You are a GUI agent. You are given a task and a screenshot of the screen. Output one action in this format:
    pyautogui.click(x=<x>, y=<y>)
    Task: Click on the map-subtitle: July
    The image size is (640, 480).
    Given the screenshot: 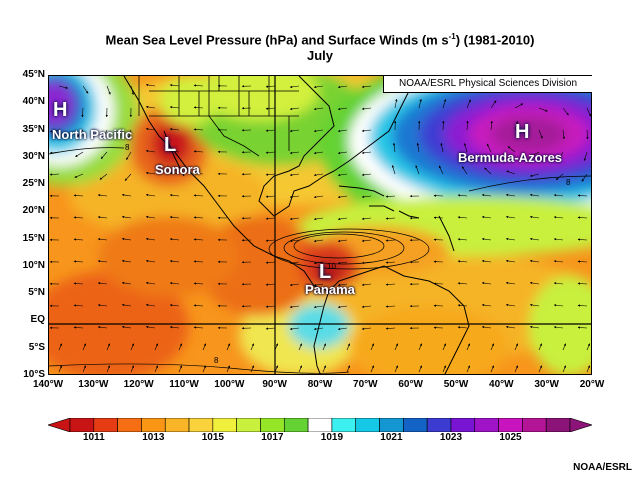 What is the action you would take?
    pyautogui.click(x=319, y=55)
    